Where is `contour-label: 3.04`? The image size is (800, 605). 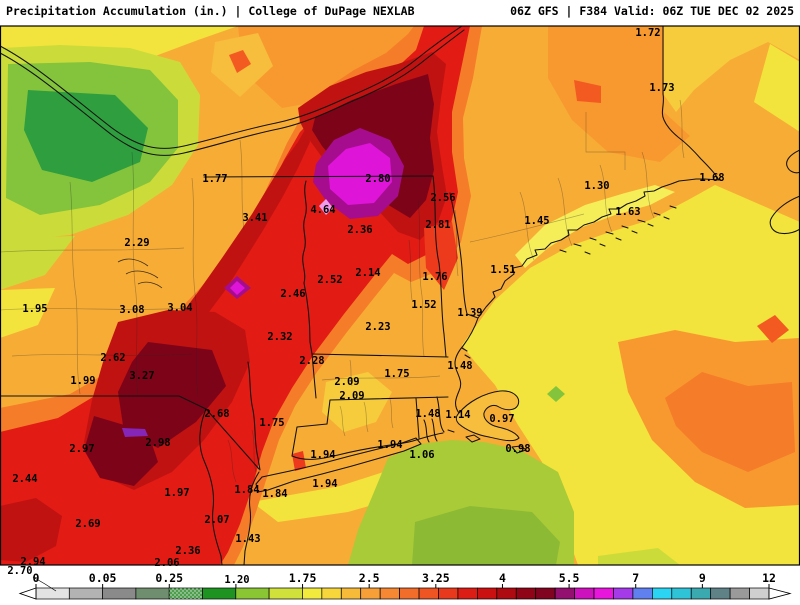
contour-label: 3.04 is located at coordinates (179, 308).